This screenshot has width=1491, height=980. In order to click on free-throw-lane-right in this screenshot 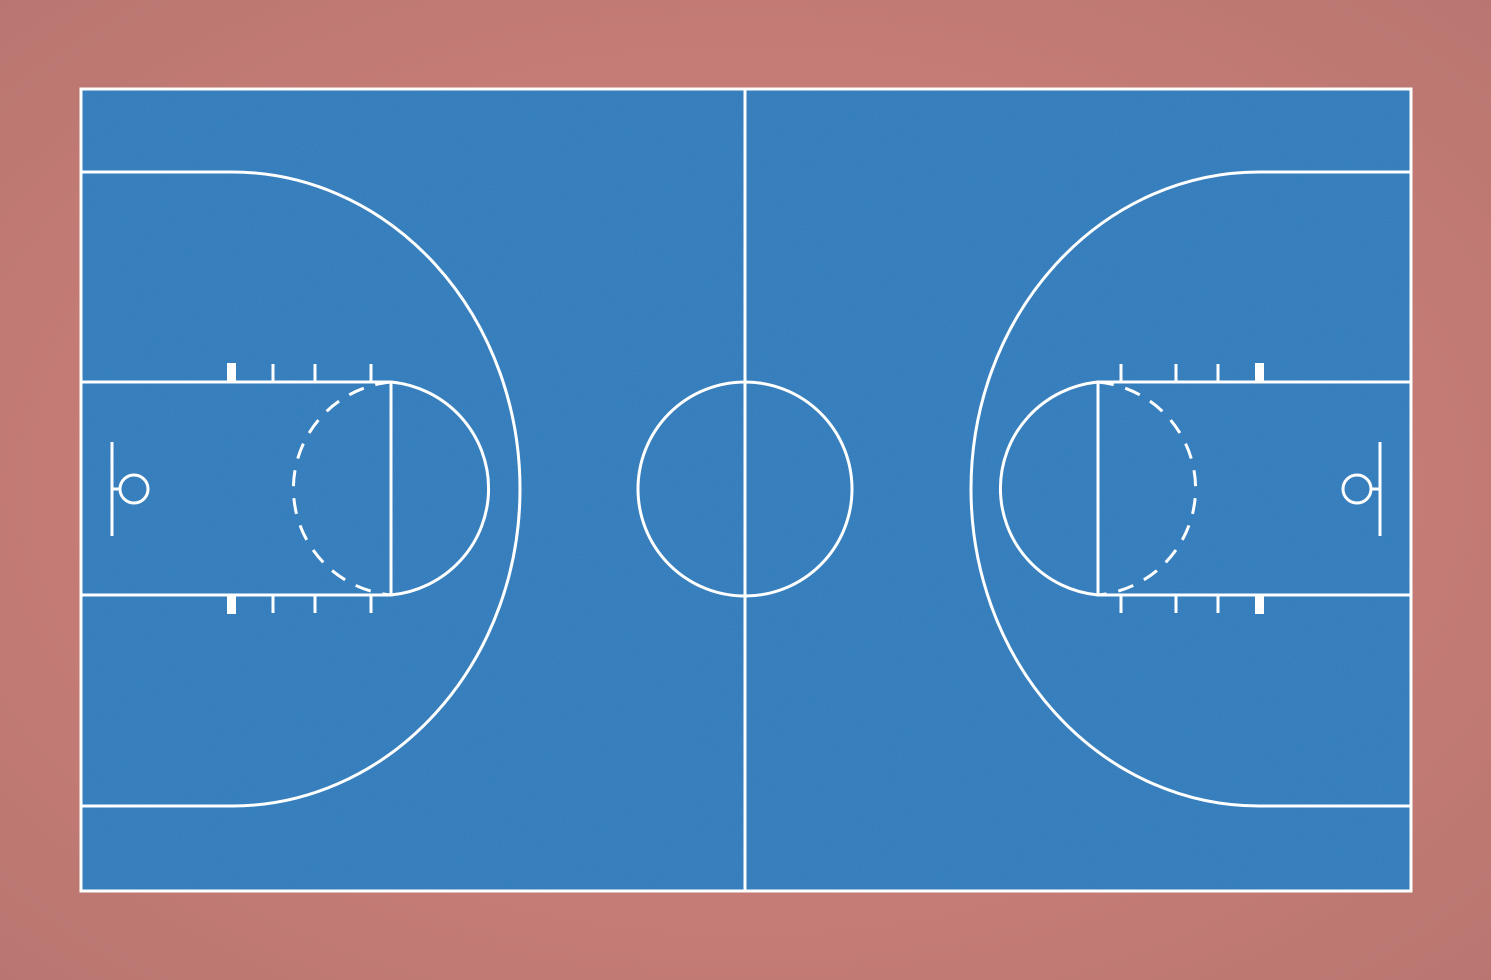, I will do `click(1253, 488)`.